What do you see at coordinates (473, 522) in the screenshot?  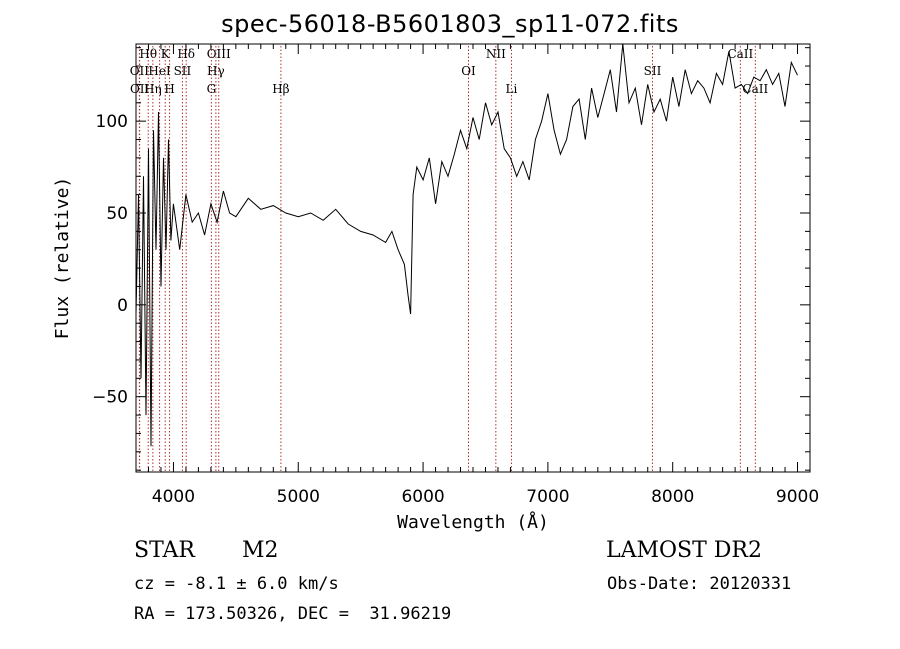 I see `x-axis-label: Wavelength (Å)` at bounding box center [473, 522].